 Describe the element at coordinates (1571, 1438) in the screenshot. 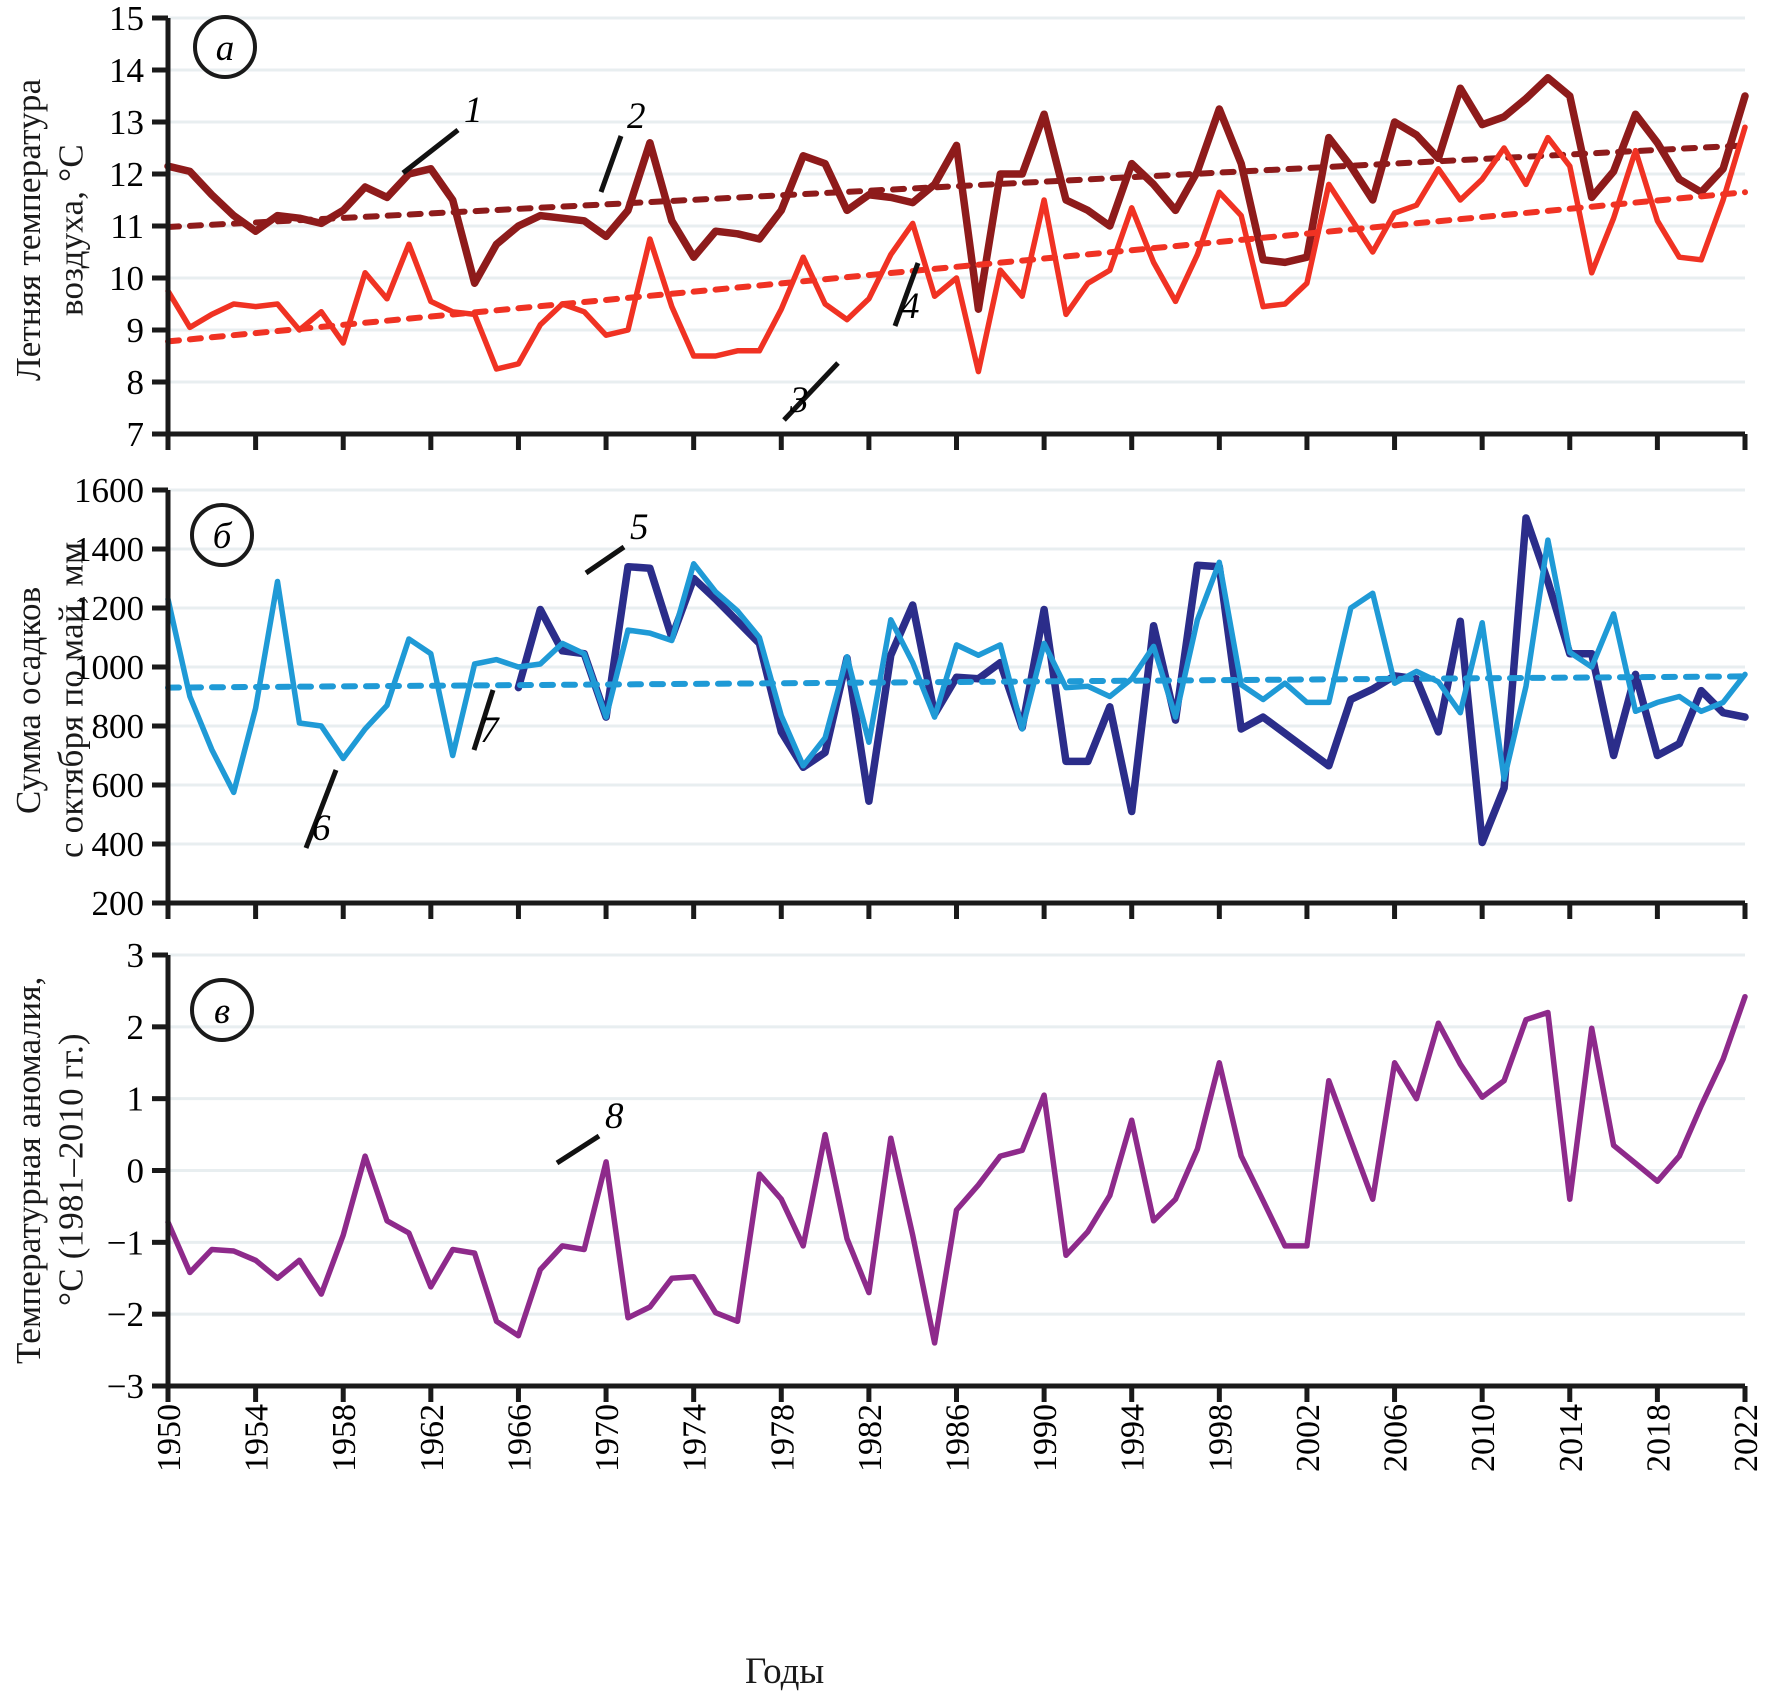

I see `x-tick-label: 2014` at that location.